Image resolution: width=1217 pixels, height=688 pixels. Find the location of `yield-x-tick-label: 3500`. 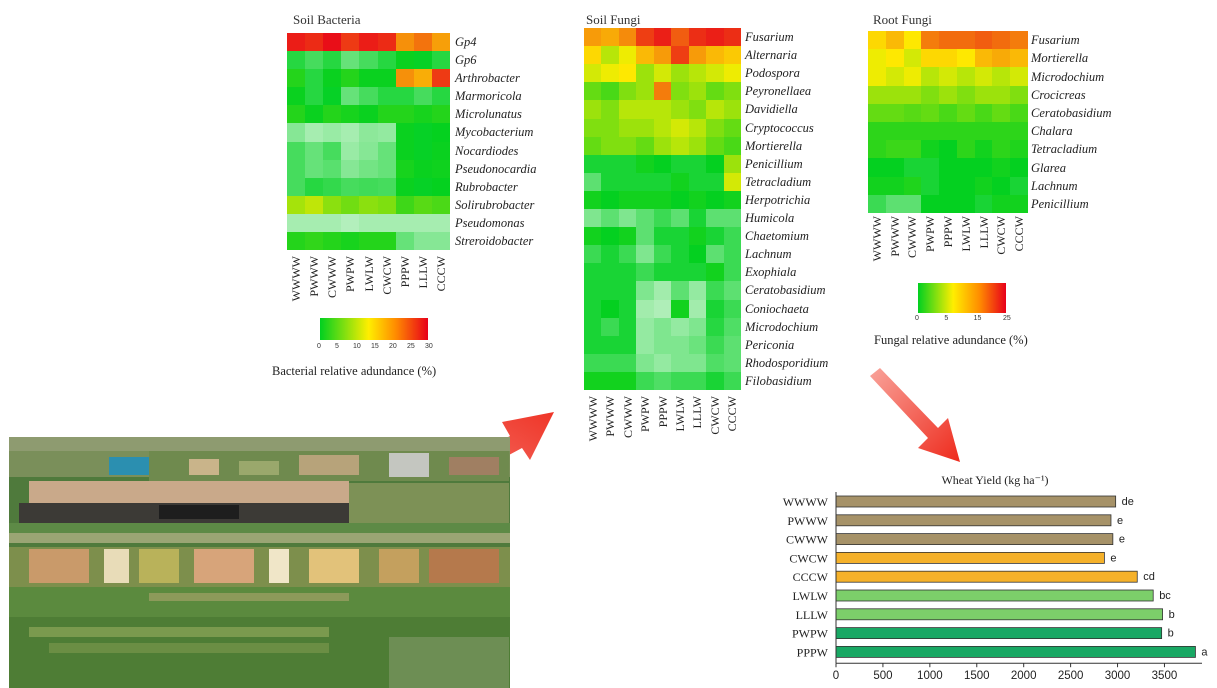

yield-x-tick-label: 3500 is located at coordinates (1165, 676).